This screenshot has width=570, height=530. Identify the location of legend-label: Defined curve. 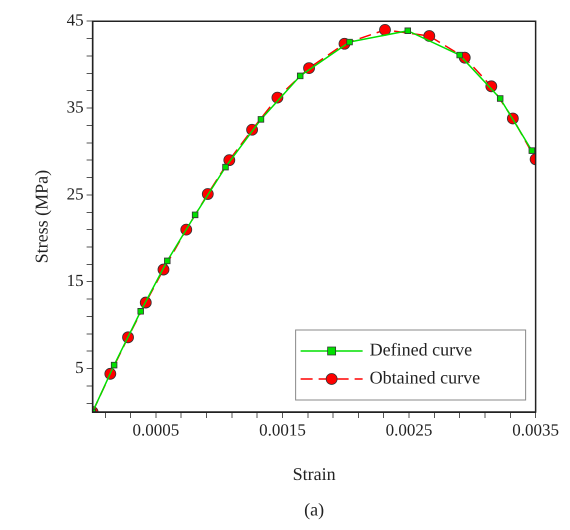
(421, 350).